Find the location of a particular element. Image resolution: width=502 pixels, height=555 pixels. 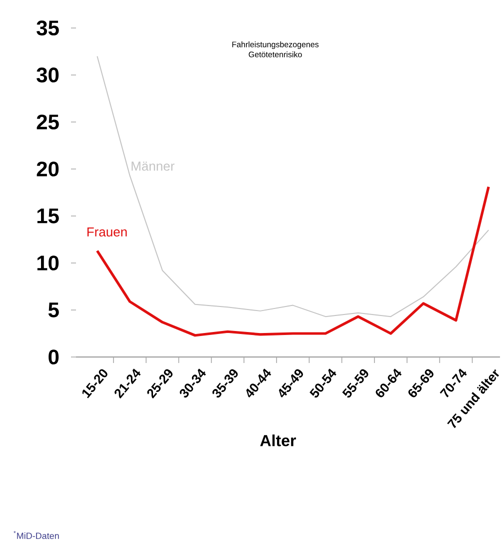

y-tick-label: 25 is located at coordinates (47, 122).